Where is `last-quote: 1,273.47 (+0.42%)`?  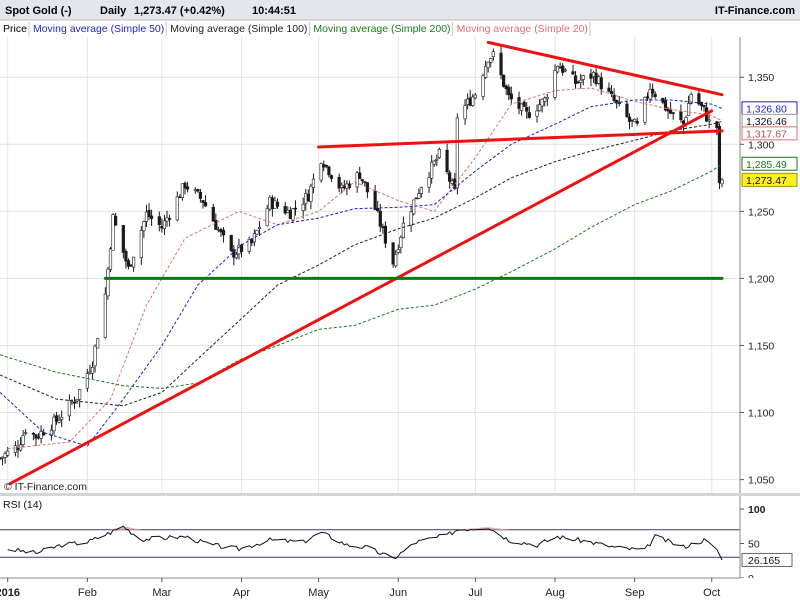
last-quote: 1,273.47 (+0.42%) is located at coordinates (179, 11).